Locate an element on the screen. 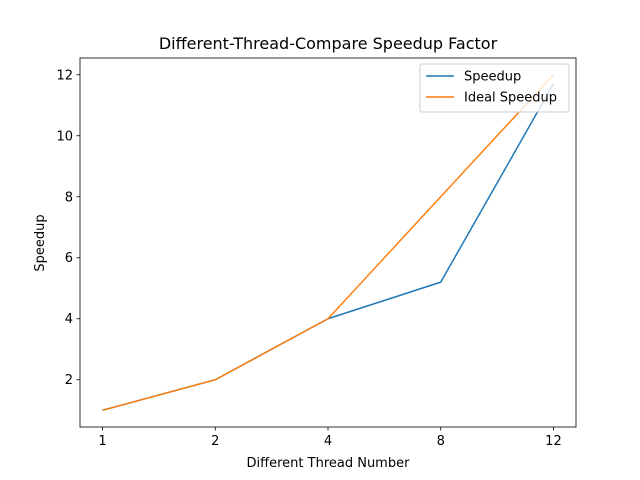 The width and height of the screenshot is (640, 480). x-tick-label: 2 is located at coordinates (215, 441).